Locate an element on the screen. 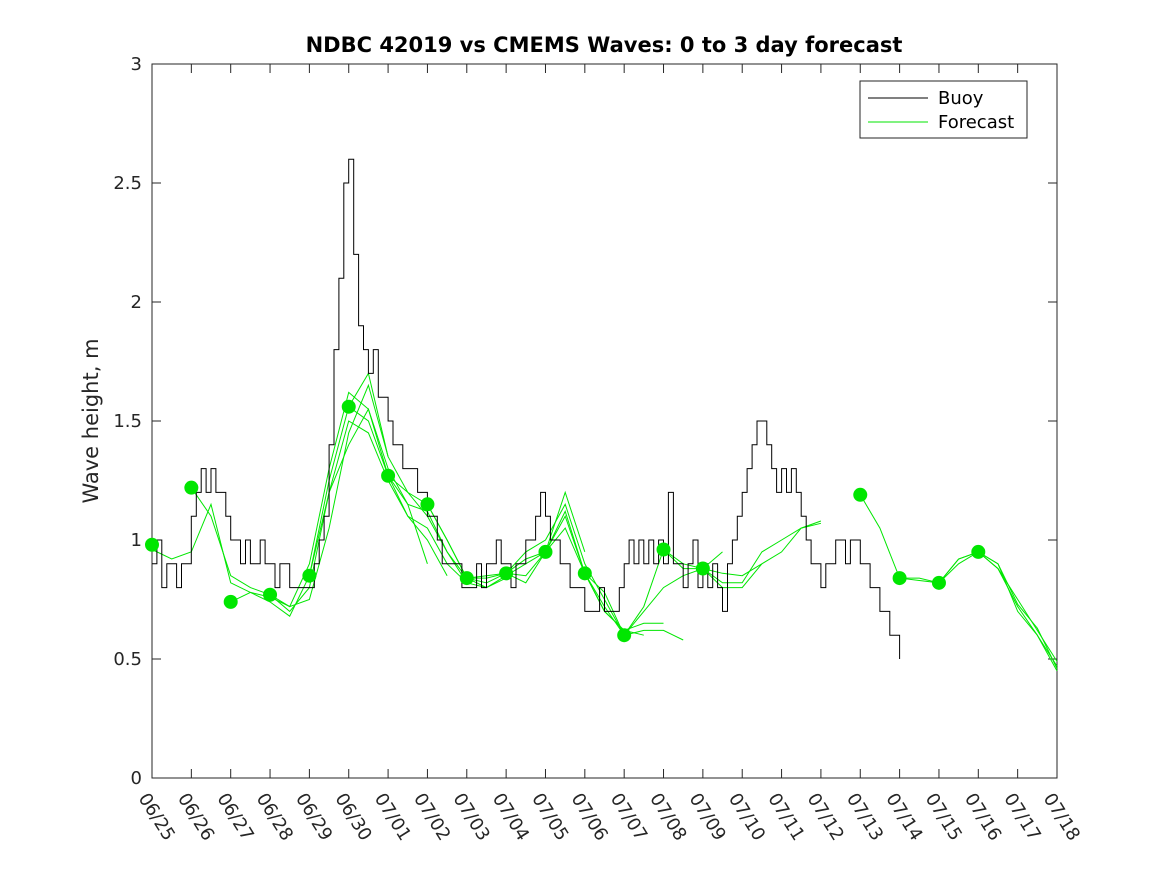  y-tick-label: 1 is located at coordinates (136, 540).